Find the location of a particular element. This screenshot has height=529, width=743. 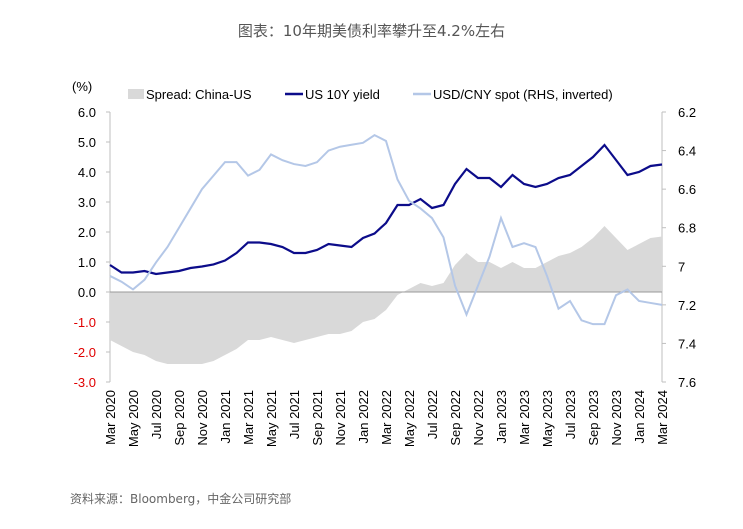

chart-title: 图表：10年期美债利率攀升至4.2%左右 is located at coordinates (371, 31).